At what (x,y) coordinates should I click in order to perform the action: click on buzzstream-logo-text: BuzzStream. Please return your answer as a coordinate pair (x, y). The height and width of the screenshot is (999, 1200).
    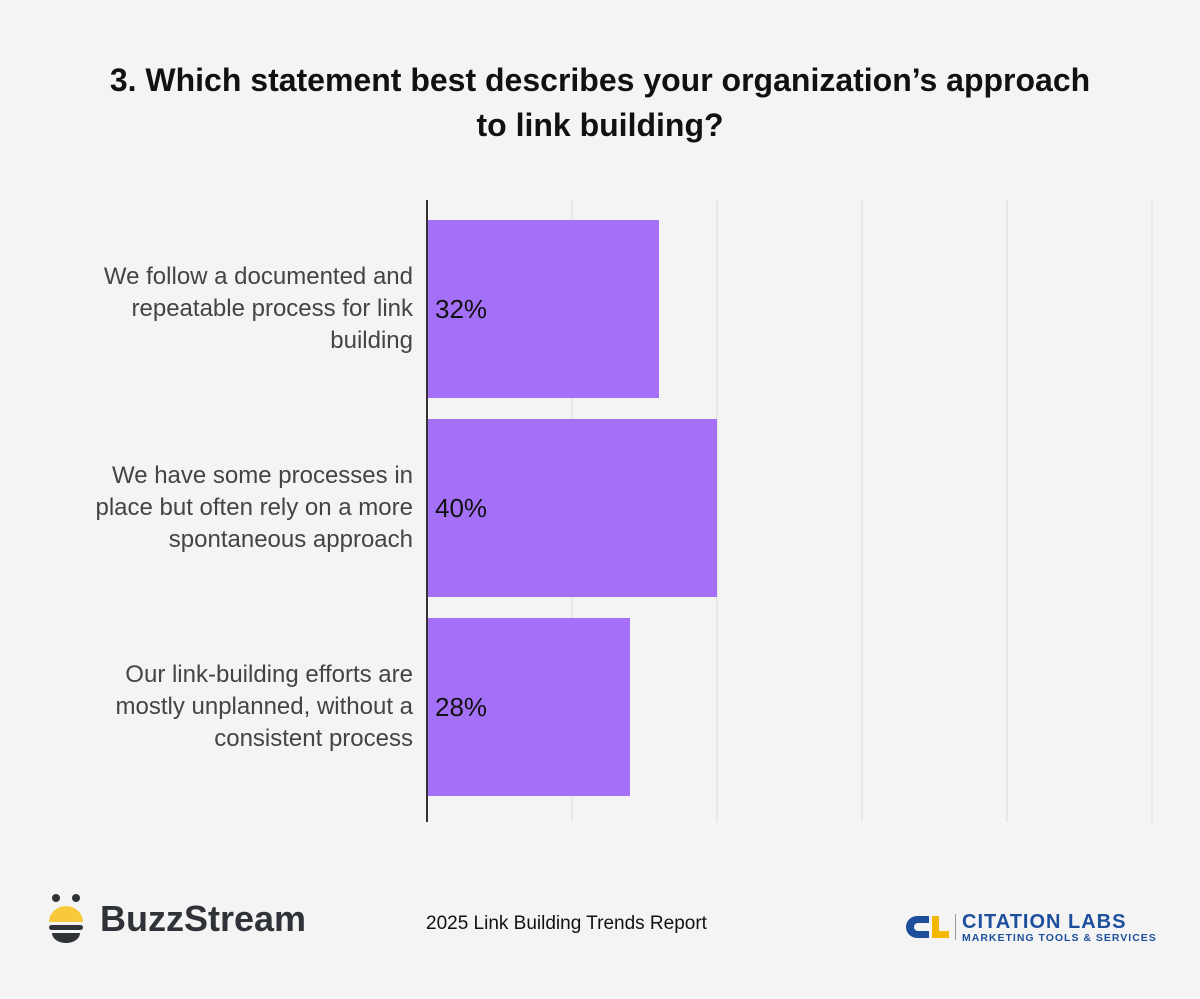
    Looking at the image, I should click on (203, 918).